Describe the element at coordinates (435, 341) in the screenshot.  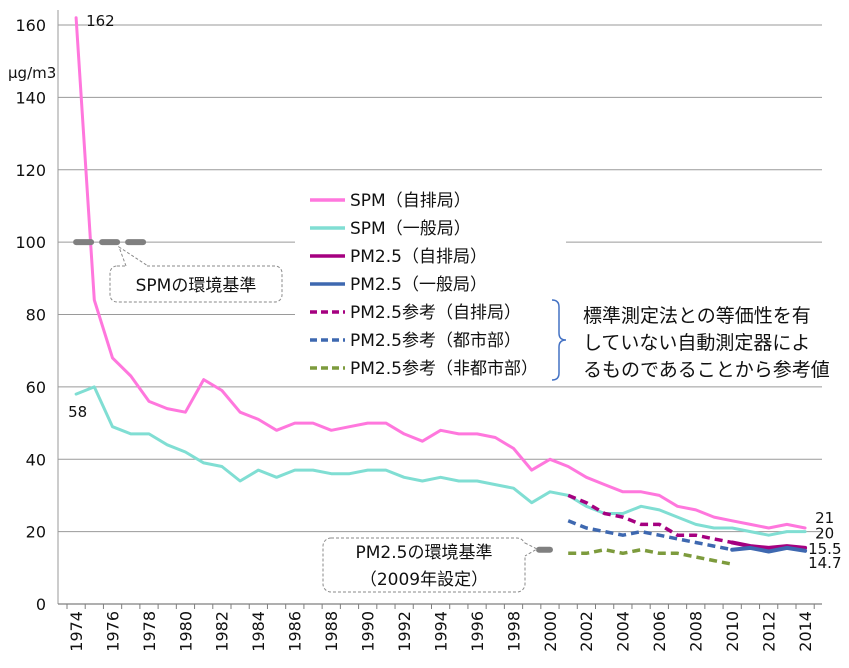
I see `legend-label: PM2.5参考（都市部）` at that location.